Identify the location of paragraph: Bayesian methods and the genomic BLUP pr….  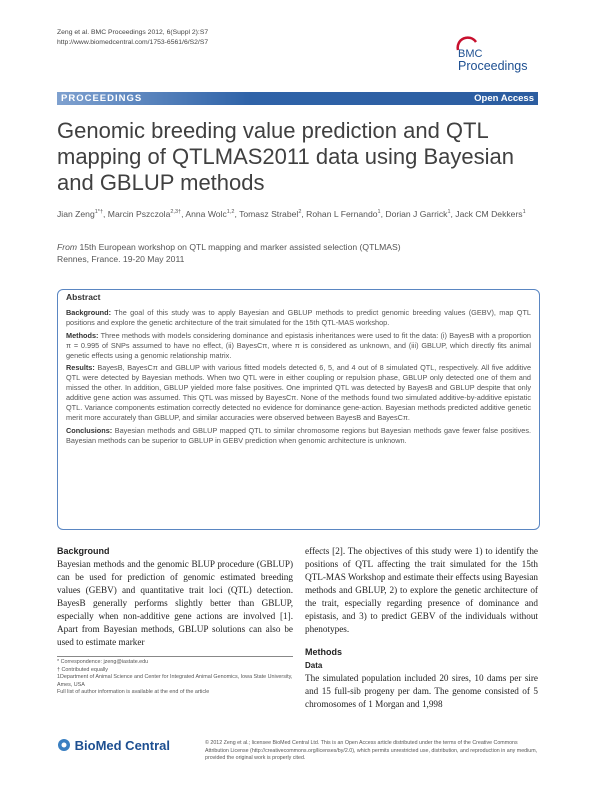
(175, 603).